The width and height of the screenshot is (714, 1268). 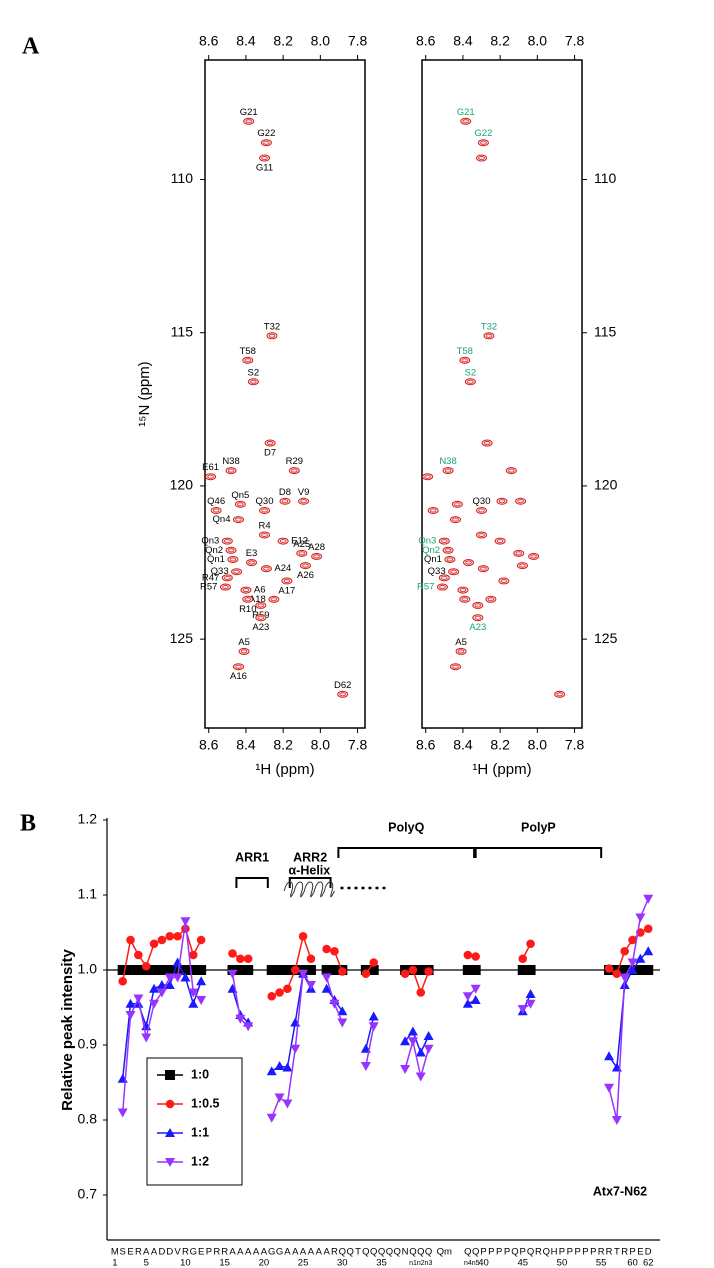 What do you see at coordinates (483, 1263) in the screenshot?
I see `x-tick-label: 40` at bounding box center [483, 1263].